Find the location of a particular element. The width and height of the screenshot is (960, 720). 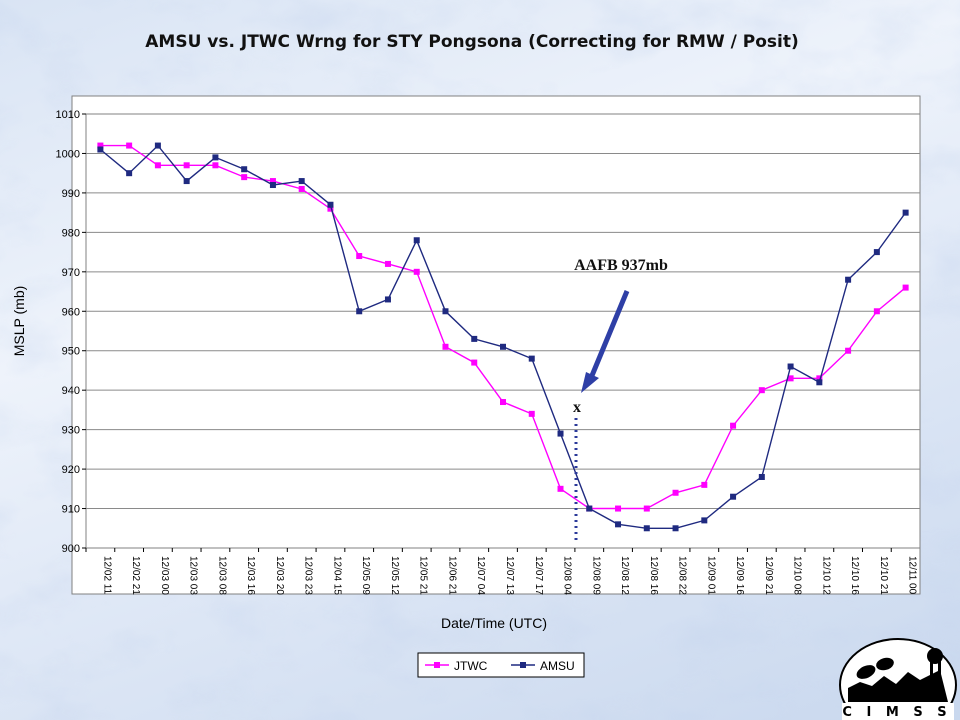

x-tick-label: 12/03 16 is located at coordinates (250, 575).